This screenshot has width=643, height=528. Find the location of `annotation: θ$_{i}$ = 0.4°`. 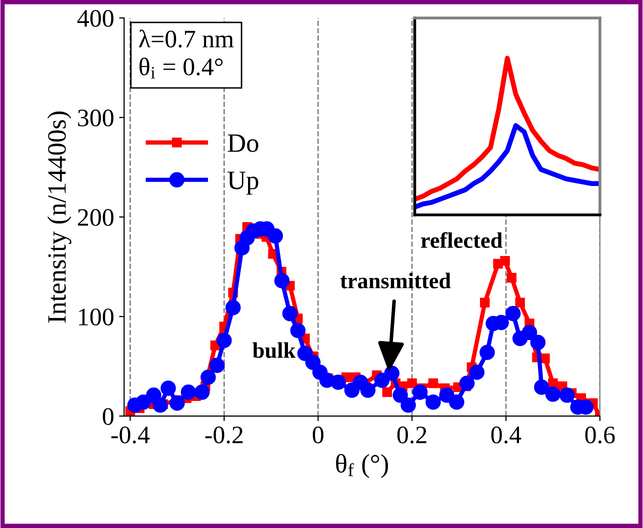

annotation: θ$_{i}$ = 0.4° is located at coordinates (181, 68).